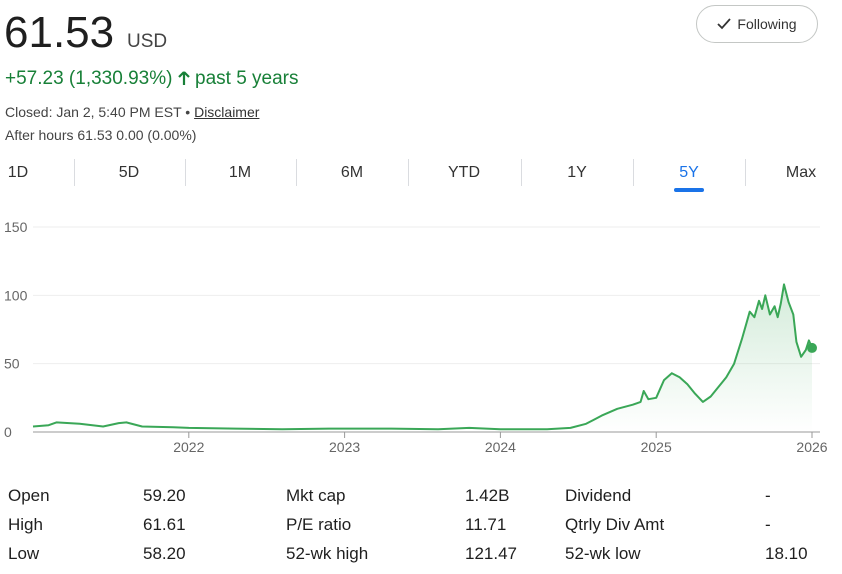 The width and height of the screenshot is (842, 574). Describe the element at coordinates (811, 447) in the screenshot. I see `x-tick-label: 2026` at that location.